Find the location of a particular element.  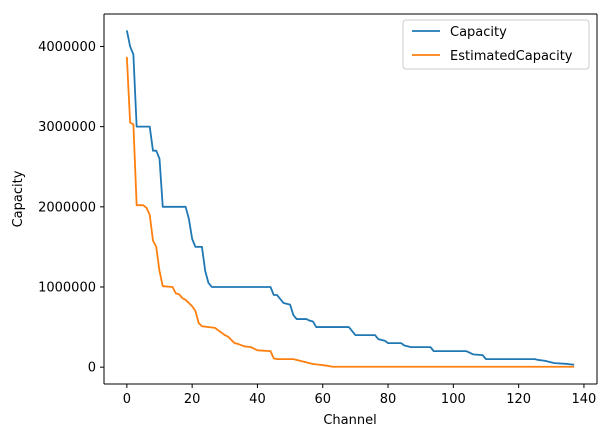

y-tick-label: 4000000 is located at coordinates (67, 47).